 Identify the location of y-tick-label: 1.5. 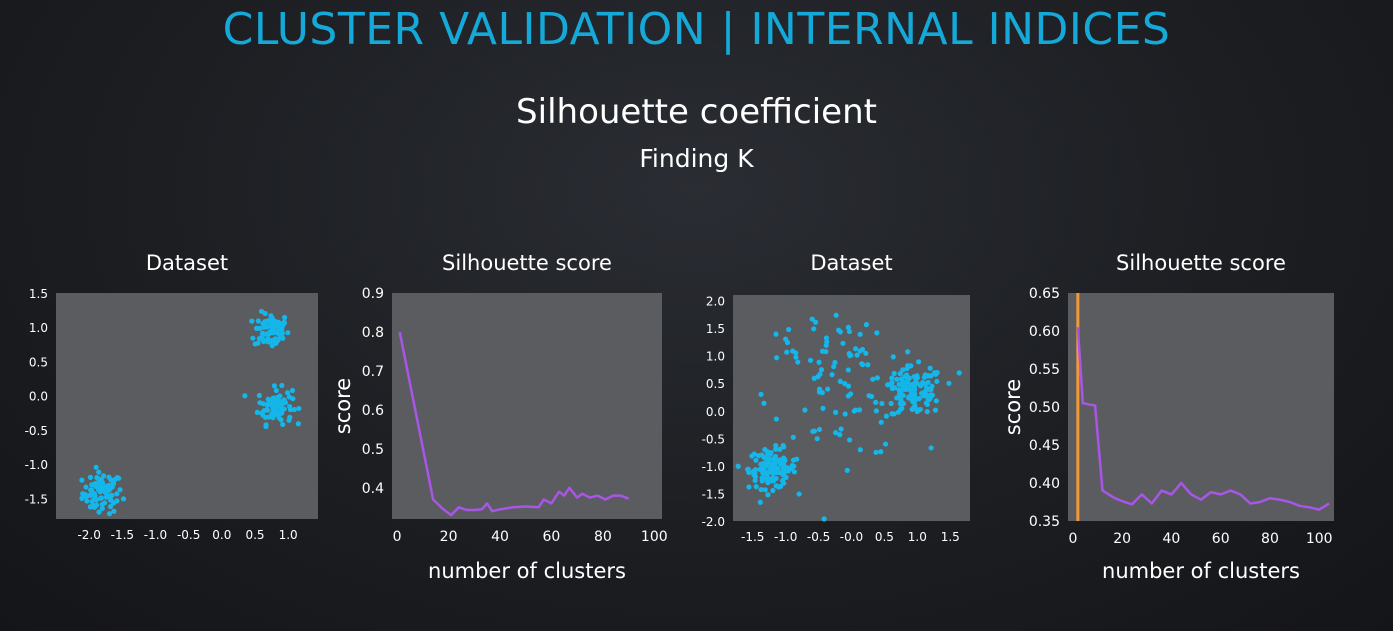
(715, 329).